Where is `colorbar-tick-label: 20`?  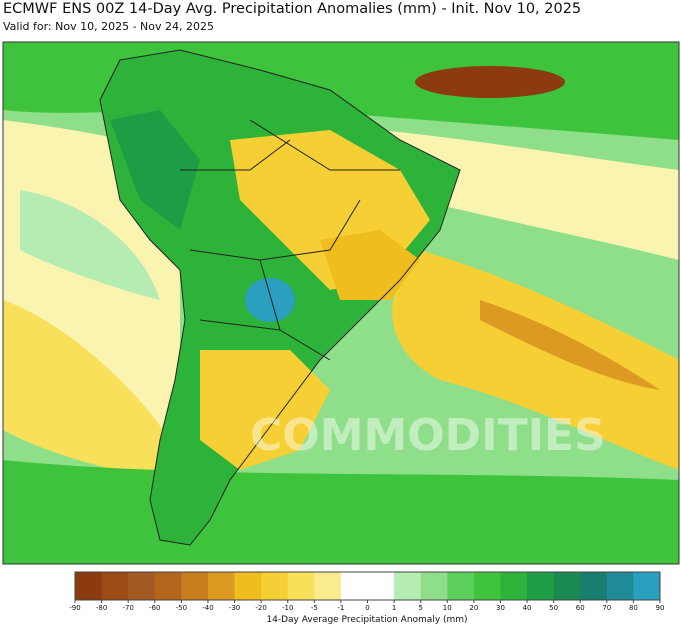 colorbar-tick-label: 20 is located at coordinates (473, 608).